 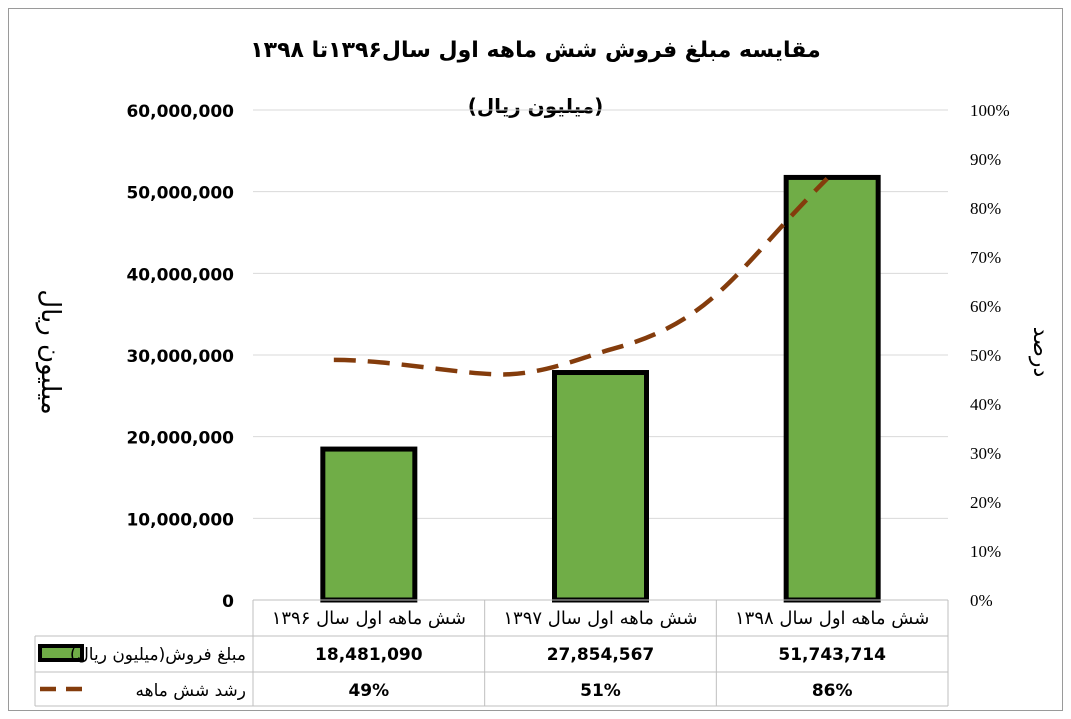 I want to click on y2-tick-label: 80%, so click(x=985, y=208).